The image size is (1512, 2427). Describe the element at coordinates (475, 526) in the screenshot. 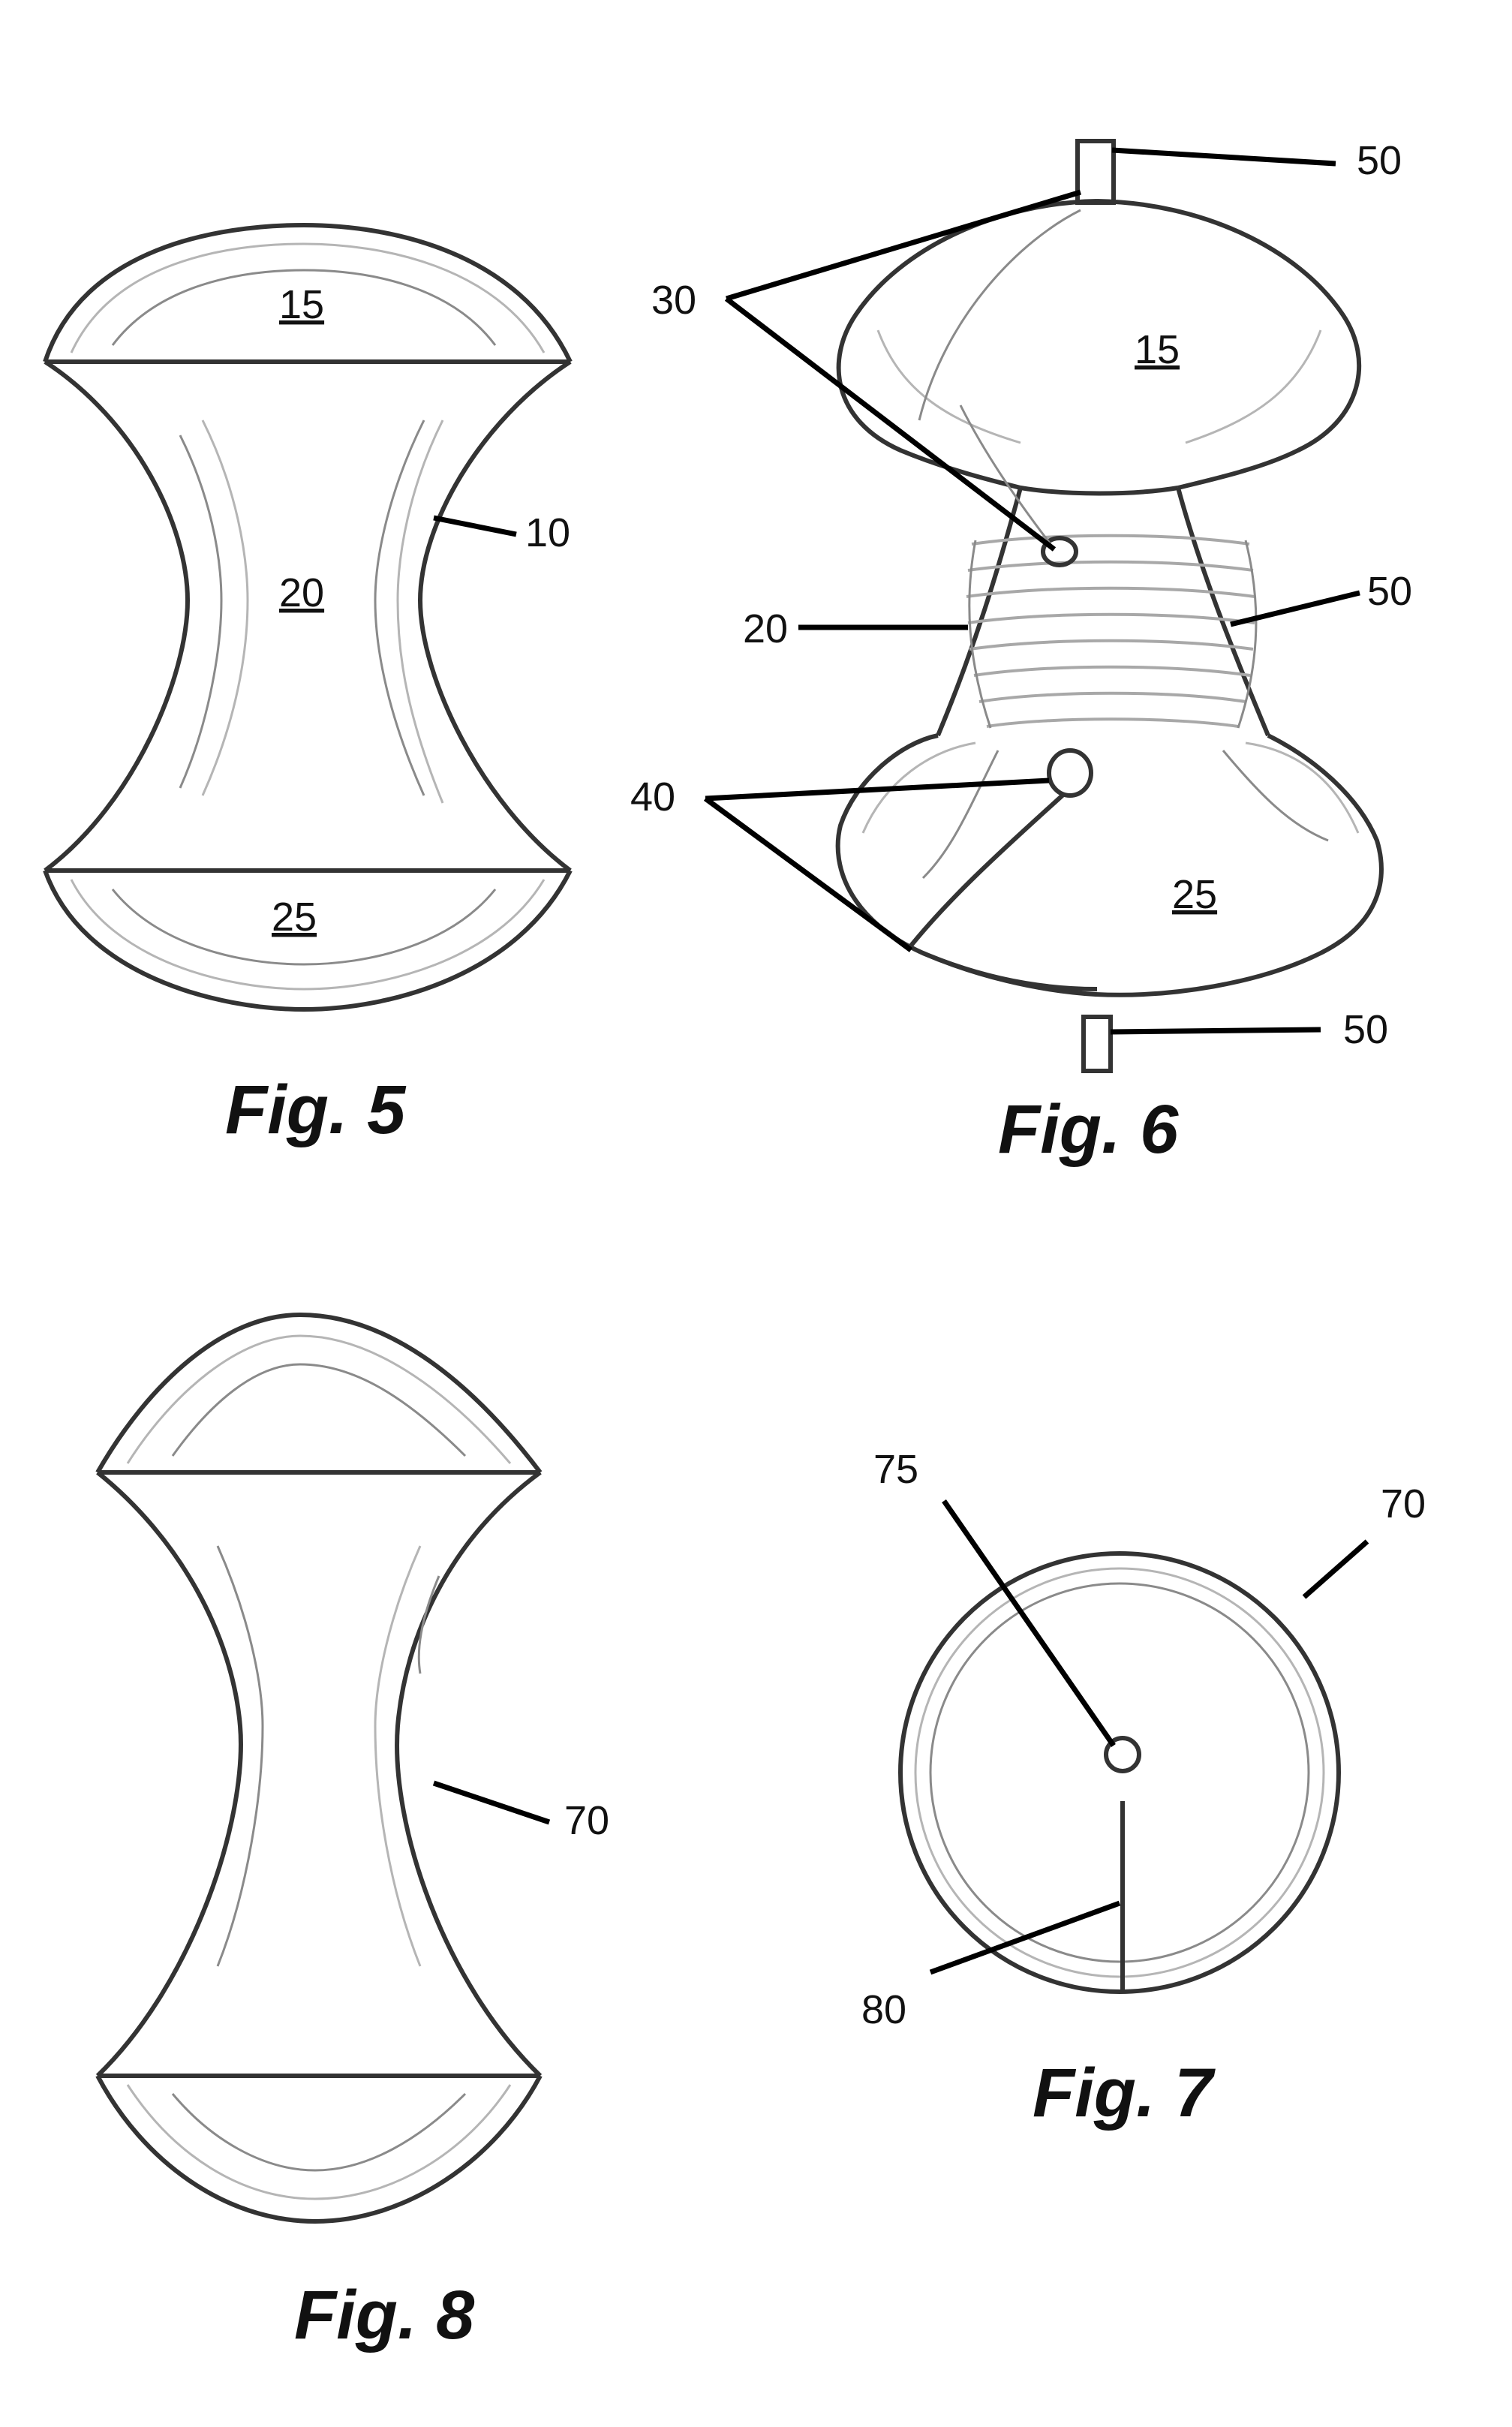

I see `fig5-leader-body` at that location.